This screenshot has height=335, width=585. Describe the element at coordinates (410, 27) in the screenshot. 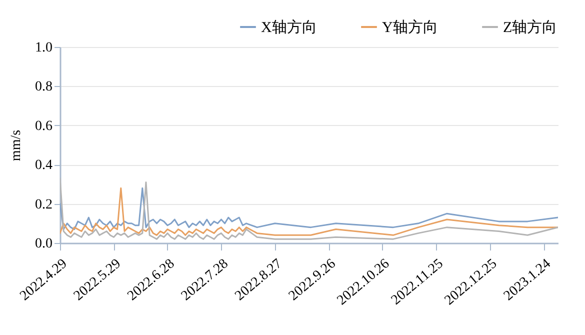

I see `legend-label: Y轴方向` at that location.